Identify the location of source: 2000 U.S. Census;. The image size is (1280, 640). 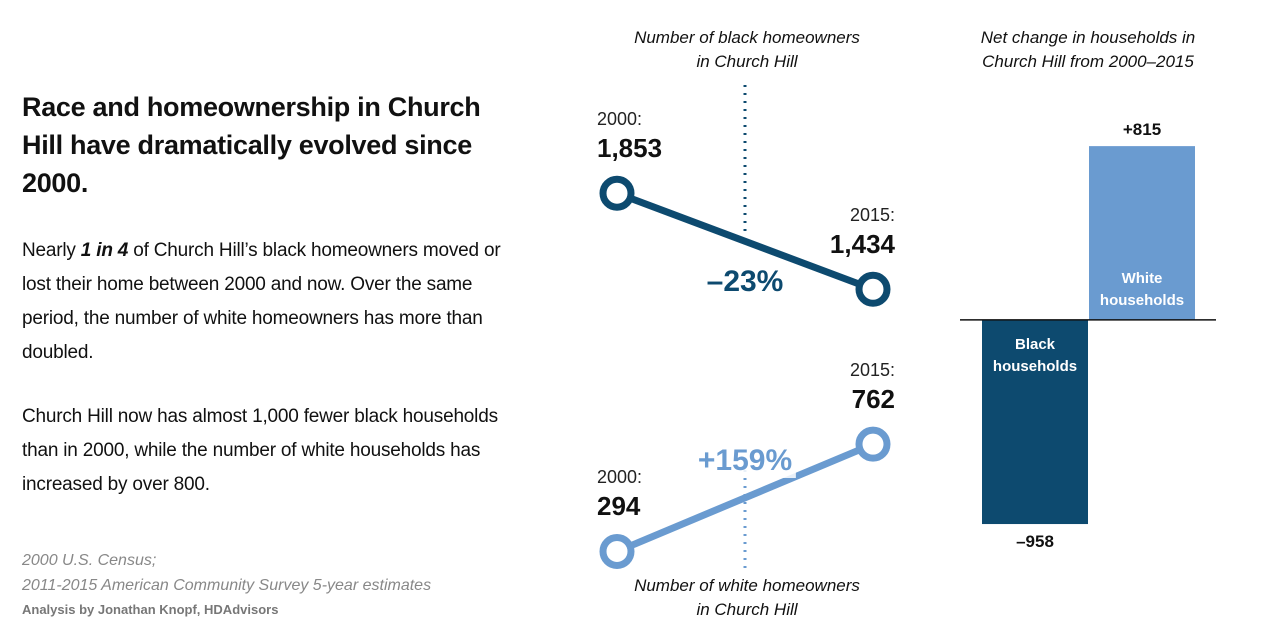
(89, 560).